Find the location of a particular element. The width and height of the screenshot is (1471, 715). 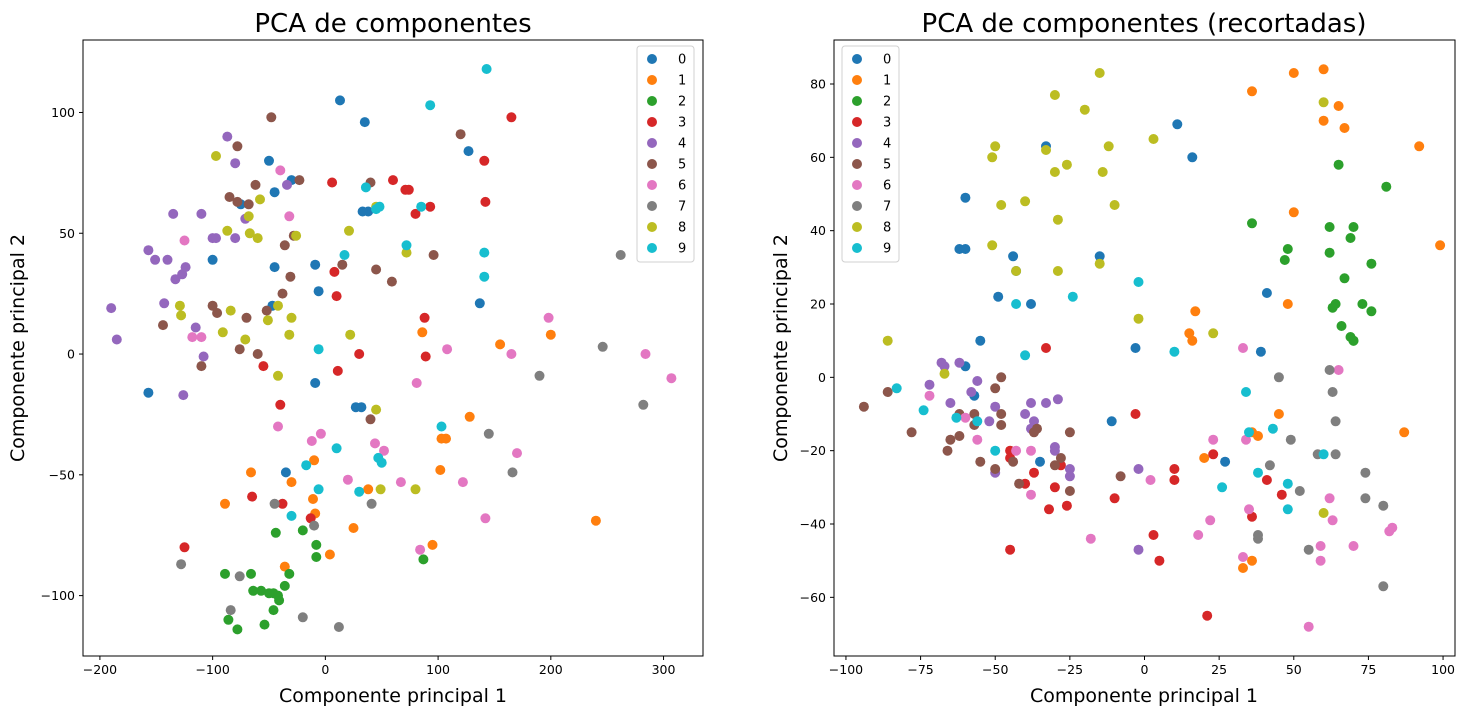

legend-label-3: 3 is located at coordinates (887, 123).